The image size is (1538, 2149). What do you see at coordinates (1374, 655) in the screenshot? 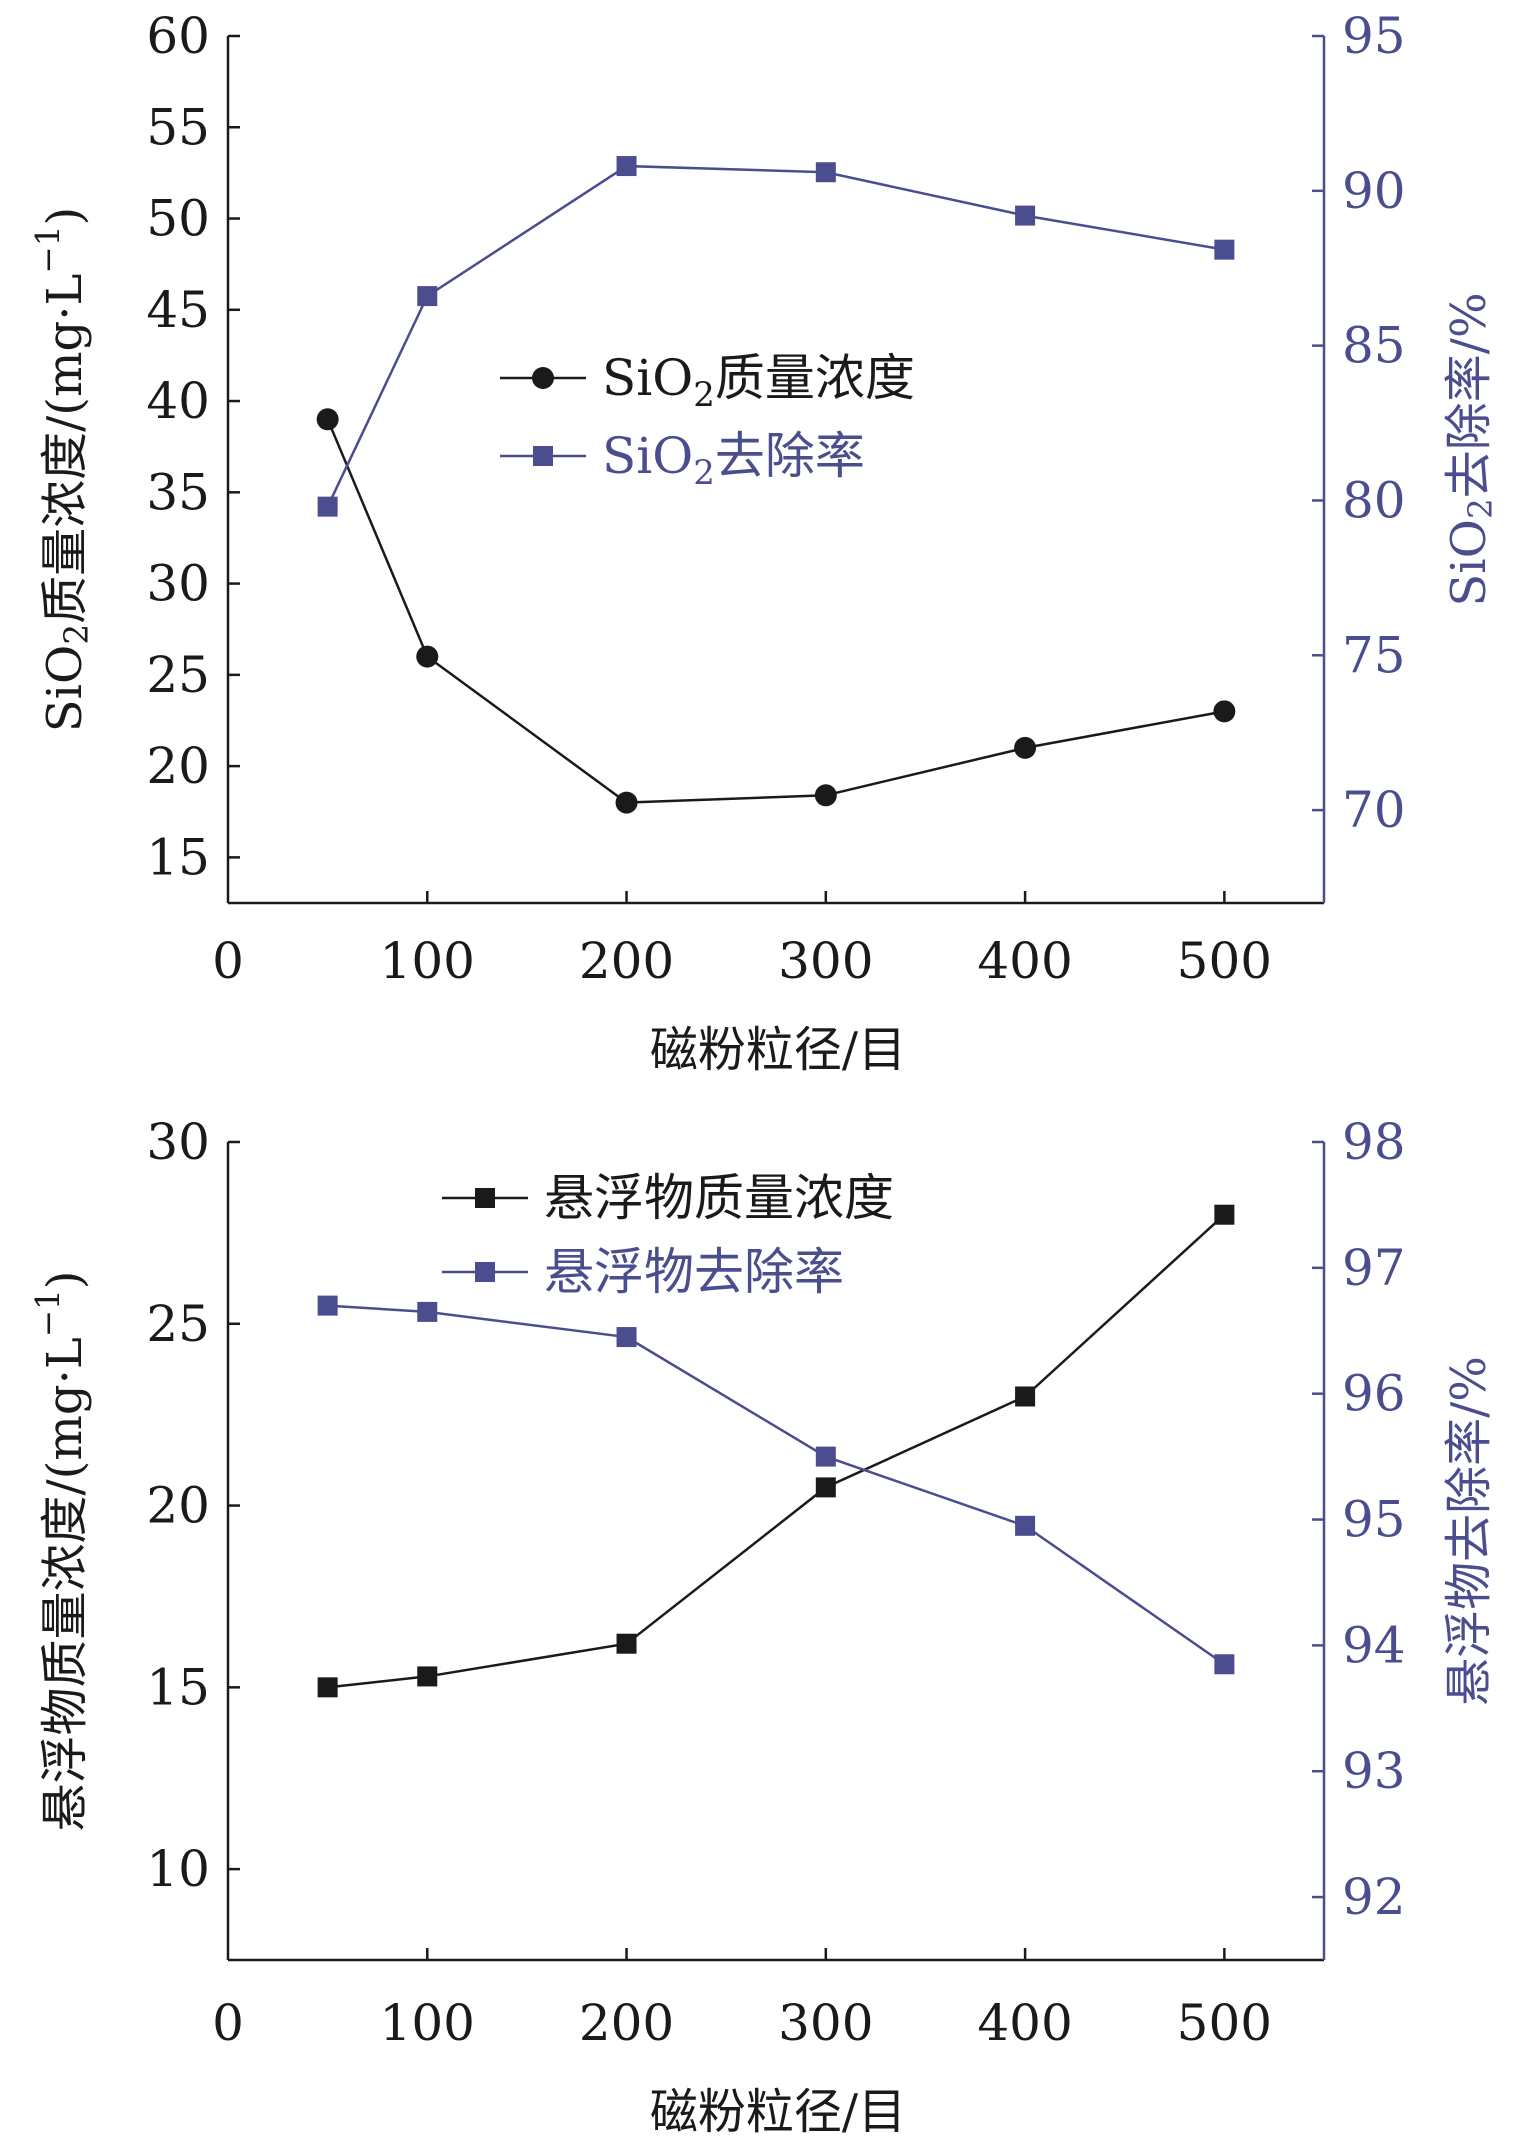
I see `right-y-tick-label: 75` at bounding box center [1374, 655].